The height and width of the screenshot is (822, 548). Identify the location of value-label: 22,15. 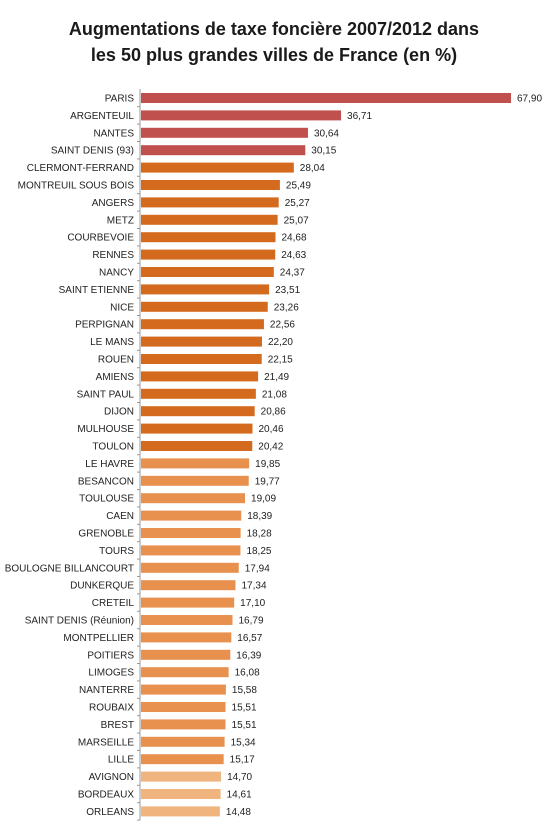
(280, 360).